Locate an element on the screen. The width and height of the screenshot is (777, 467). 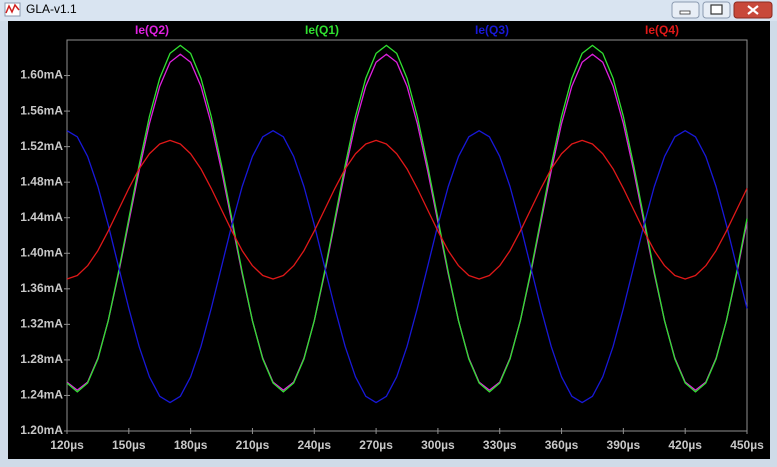
legend-entry: Ie(Q2) is located at coordinates (152, 30).